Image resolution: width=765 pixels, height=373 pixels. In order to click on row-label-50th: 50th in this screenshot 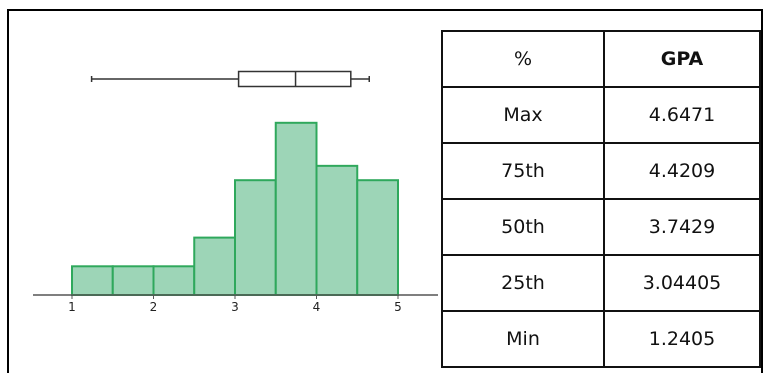, I will do `click(523, 227)`.